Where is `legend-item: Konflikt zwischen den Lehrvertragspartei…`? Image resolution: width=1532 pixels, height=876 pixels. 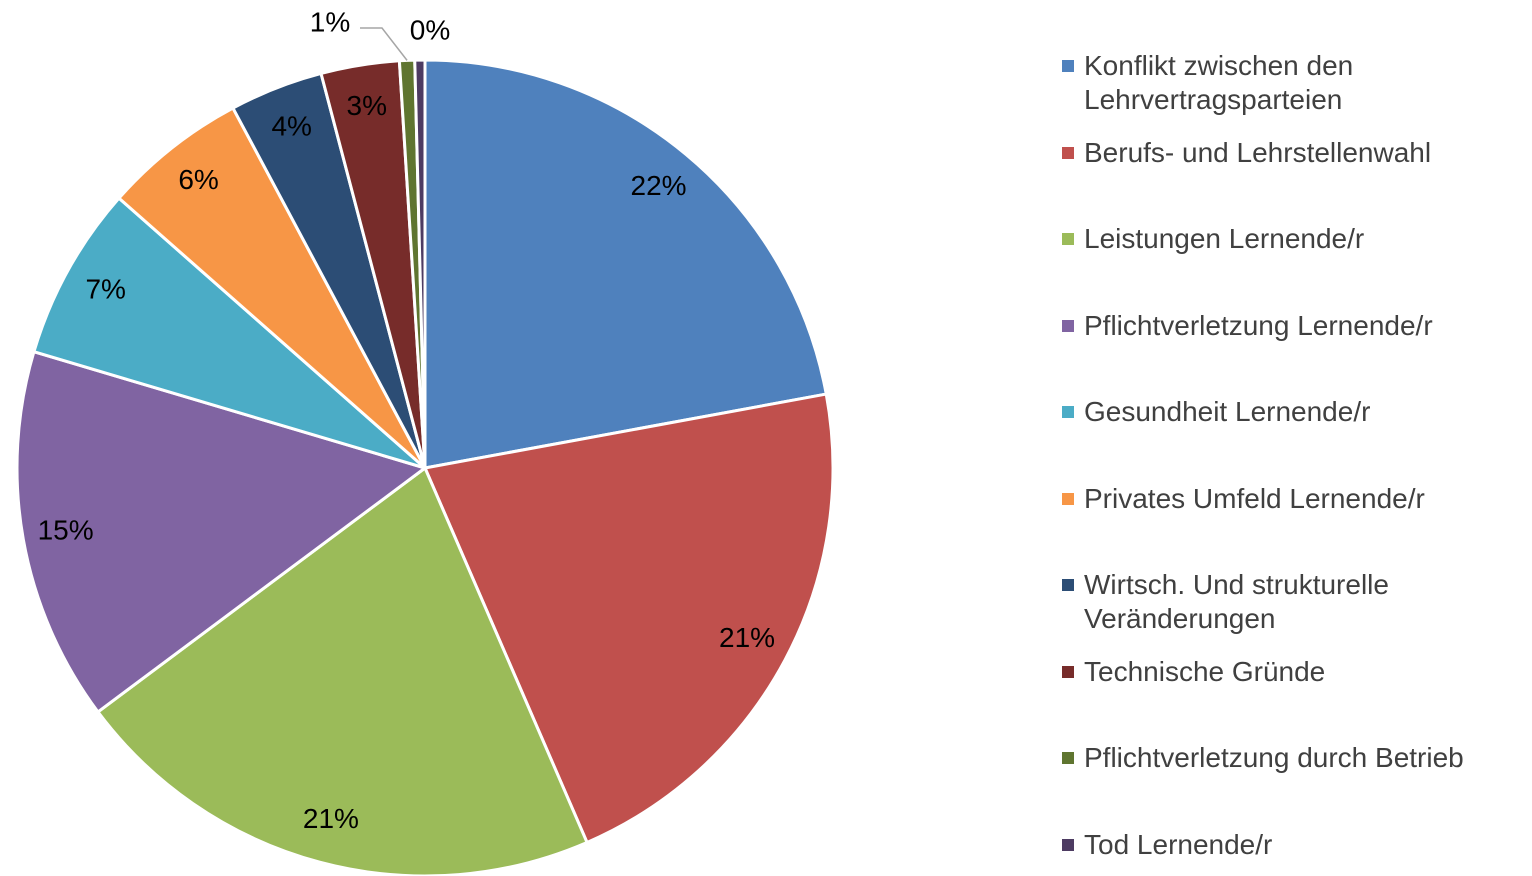
legend-item: Konflikt zwischen den Lehrvertragspartei… is located at coordinates (1285, 83).